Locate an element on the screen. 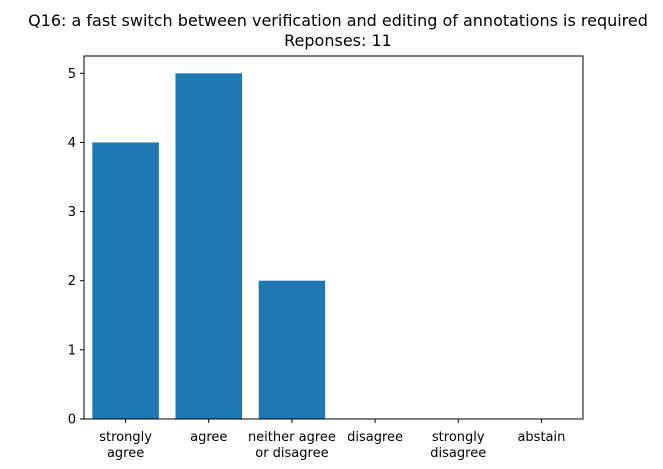  y-tick-label: 2 is located at coordinates (72, 281).